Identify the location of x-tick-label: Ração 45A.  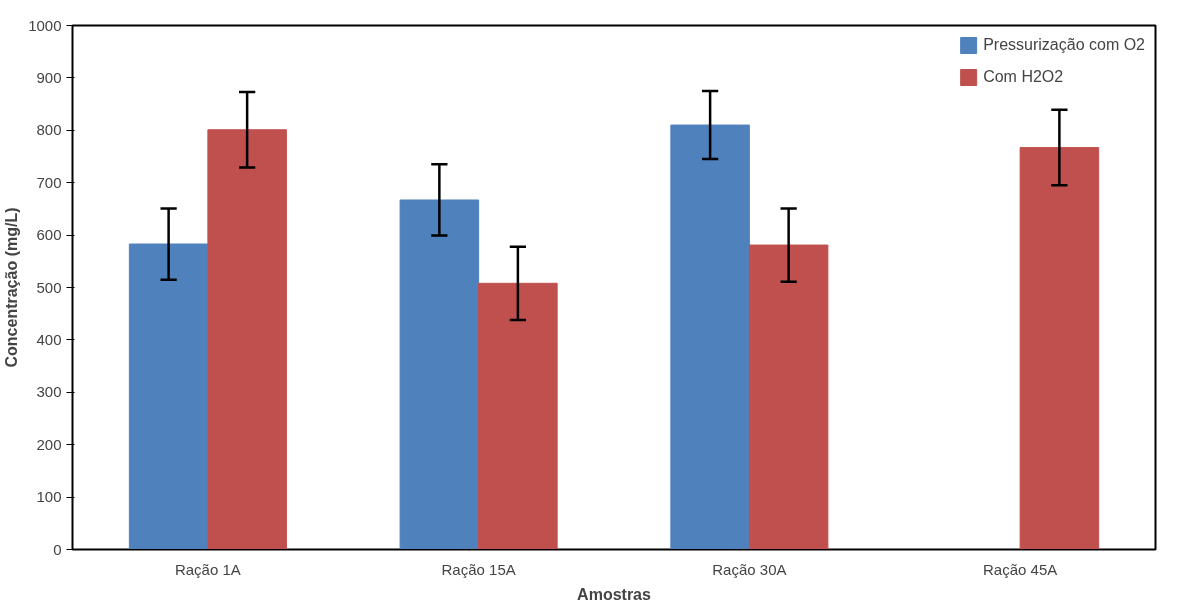
(1020, 569).